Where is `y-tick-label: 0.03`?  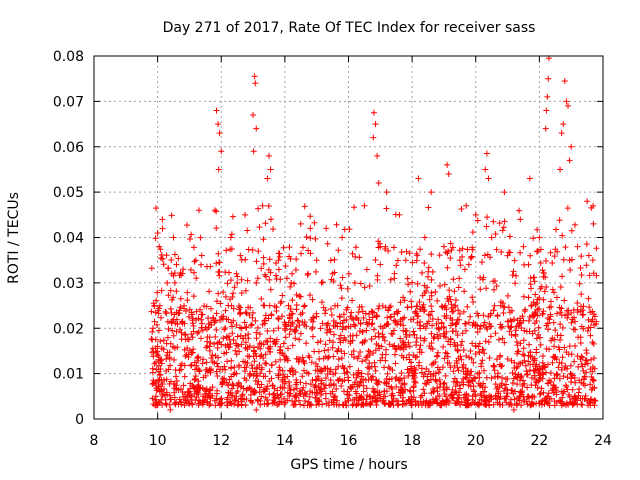
y-tick-label: 0.03 is located at coordinates (68, 284).